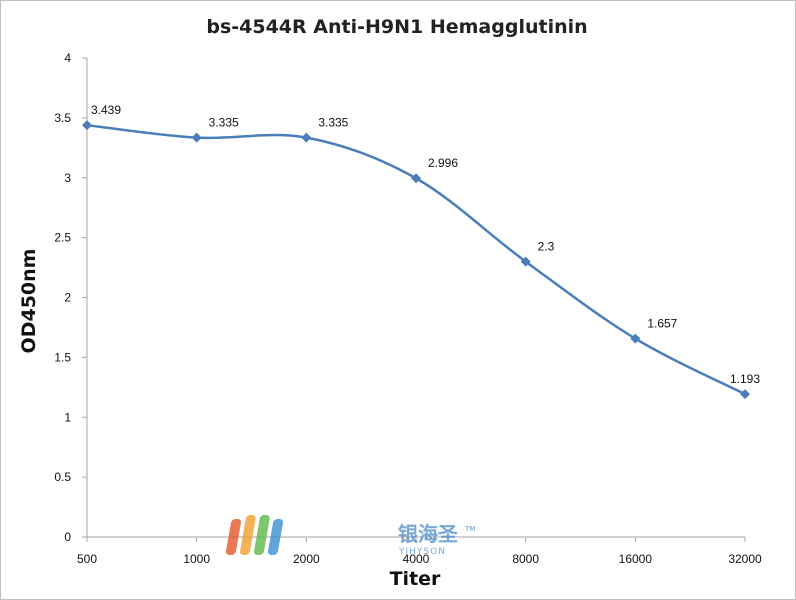 Image resolution: width=796 pixels, height=600 pixels. Describe the element at coordinates (306, 559) in the screenshot. I see `x-tick-label: 2000` at that location.